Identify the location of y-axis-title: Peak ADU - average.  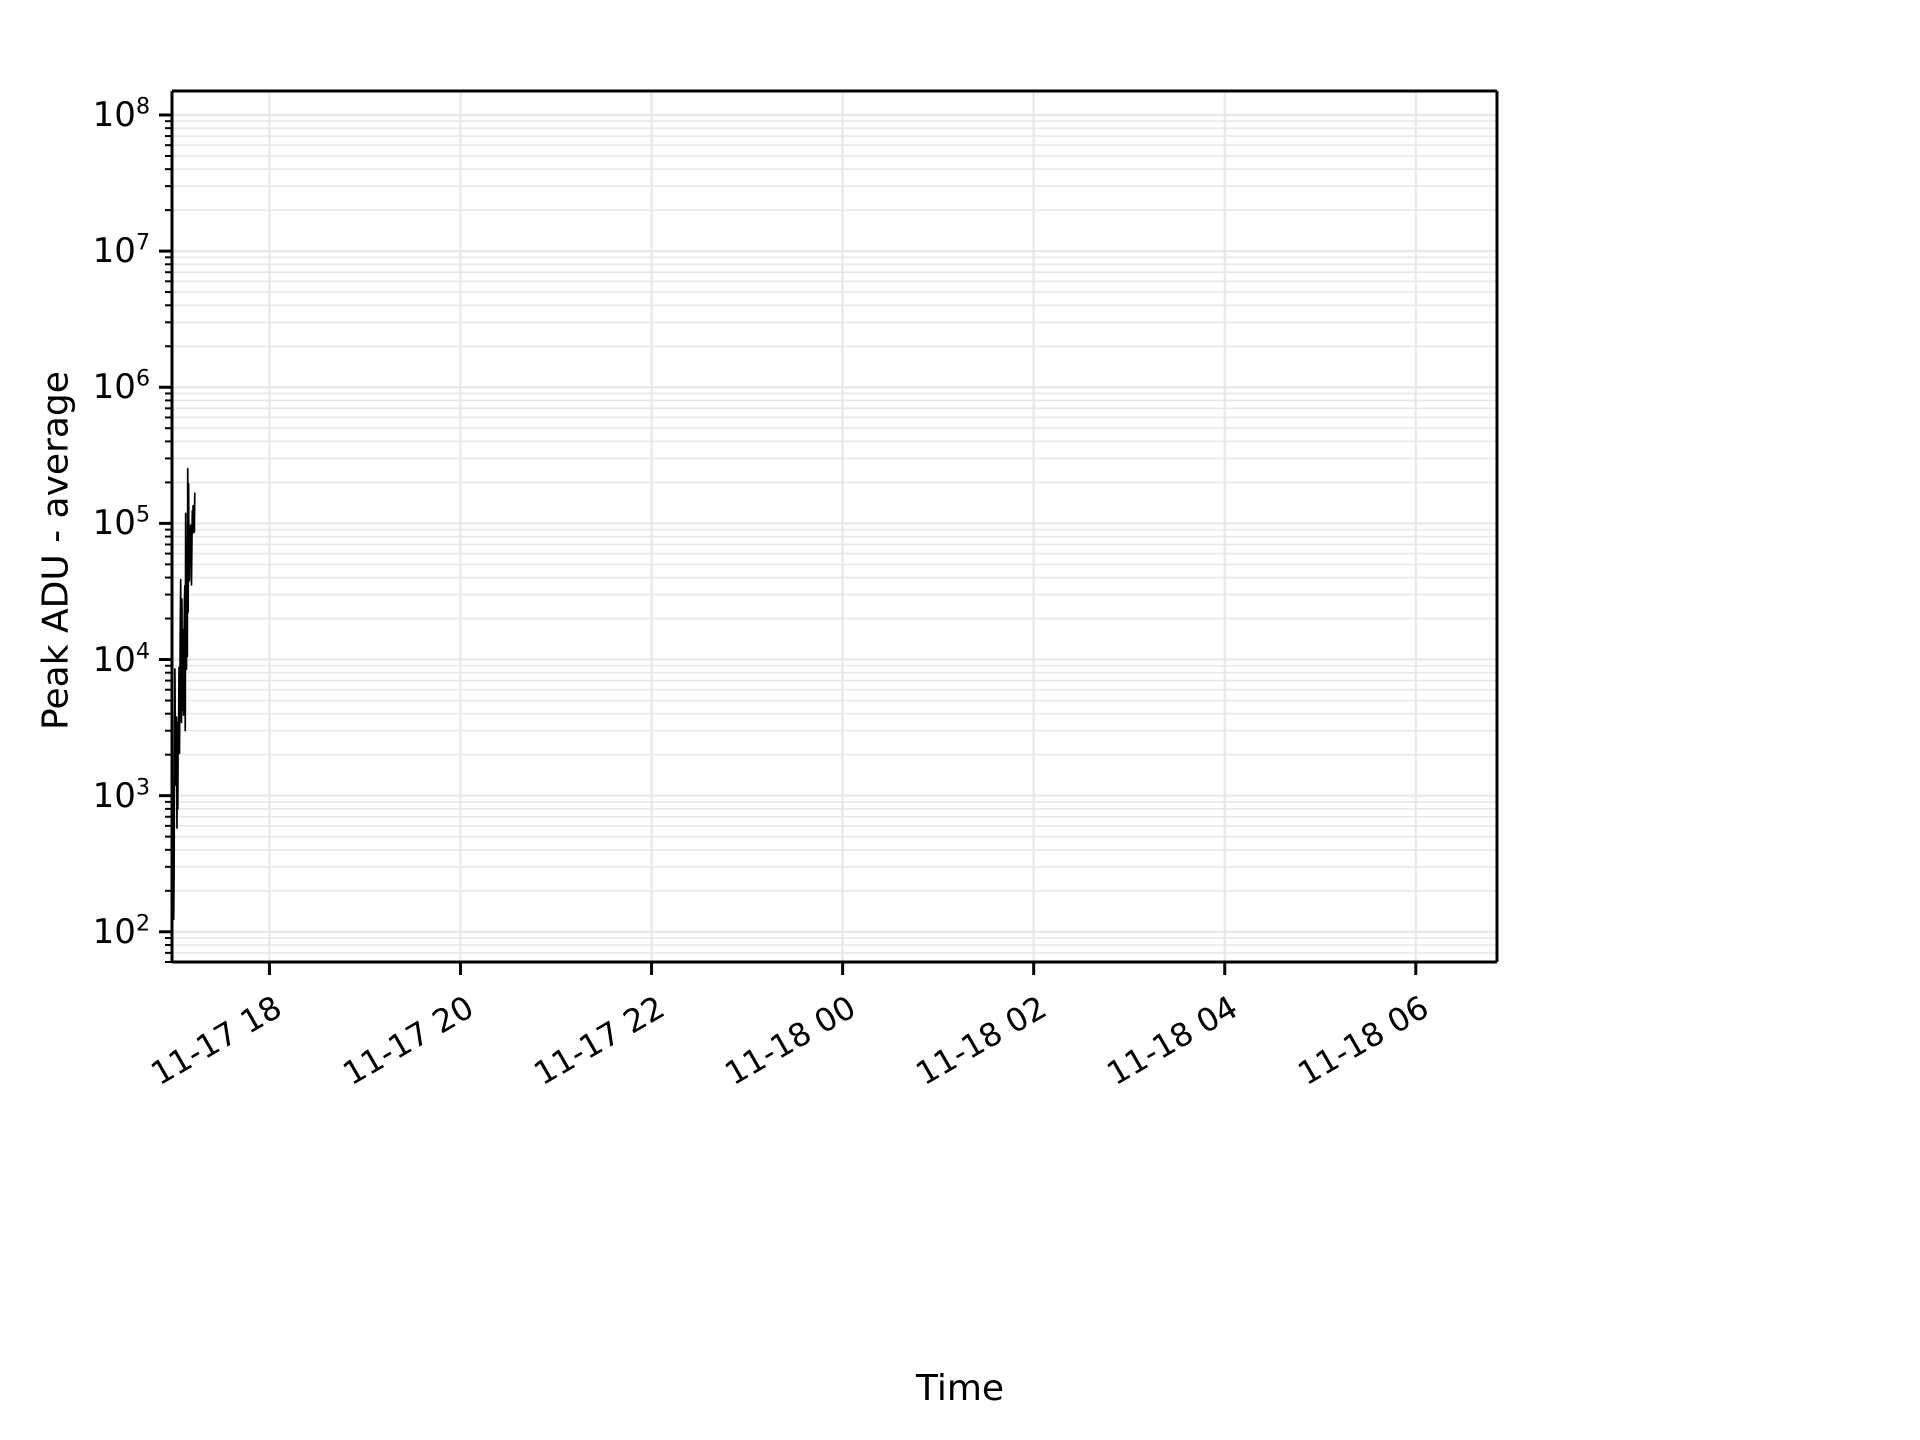
(56, 550).